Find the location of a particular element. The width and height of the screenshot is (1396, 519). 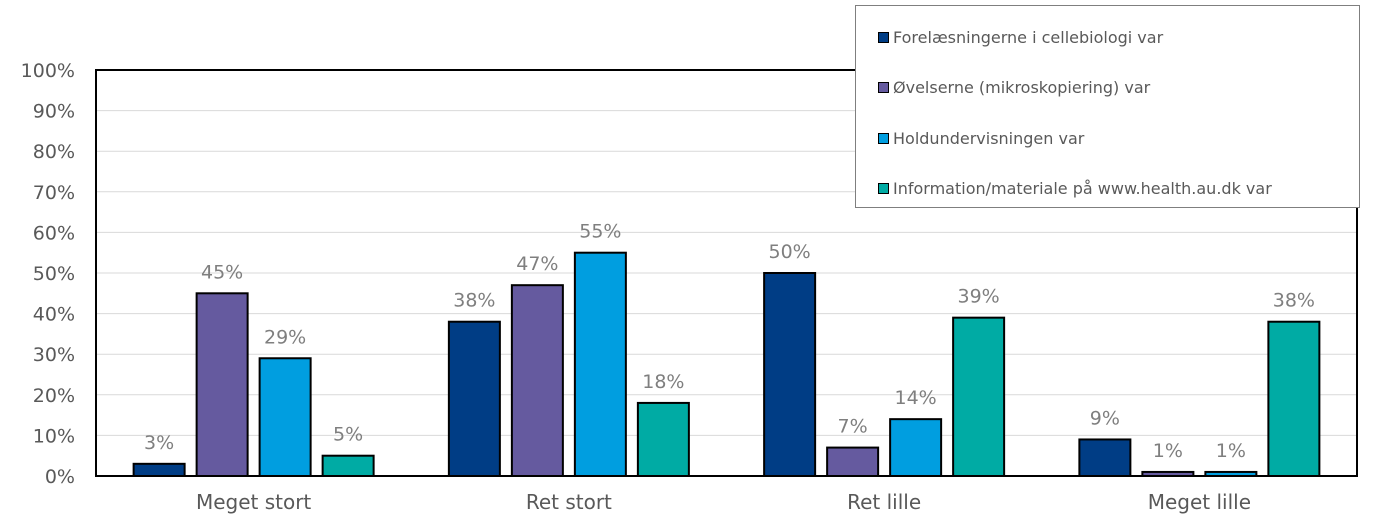

y-tick-label: 50% is located at coordinates (54, 274).